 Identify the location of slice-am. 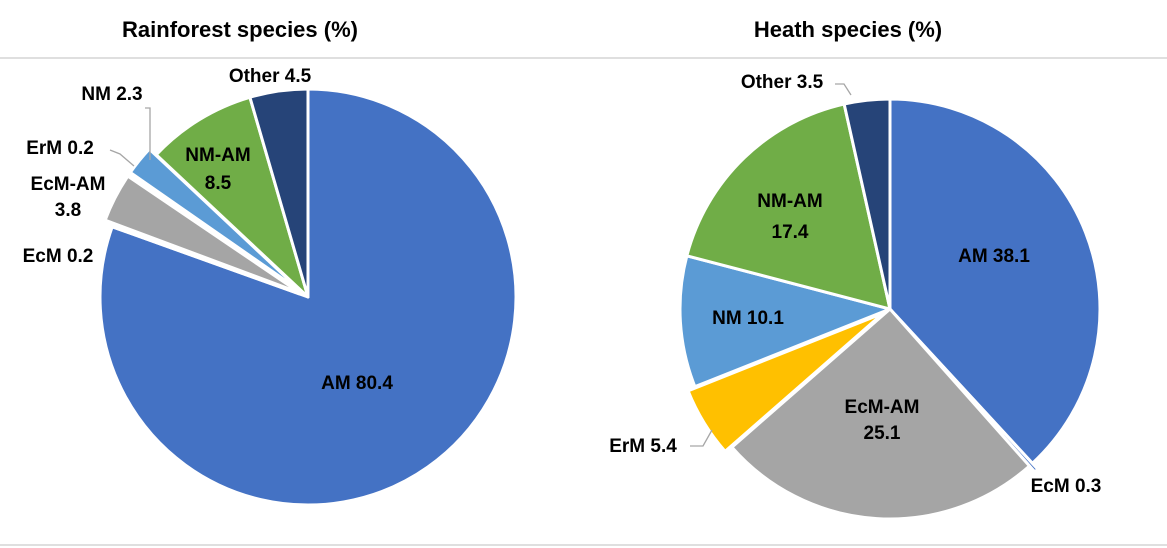
(995, 281).